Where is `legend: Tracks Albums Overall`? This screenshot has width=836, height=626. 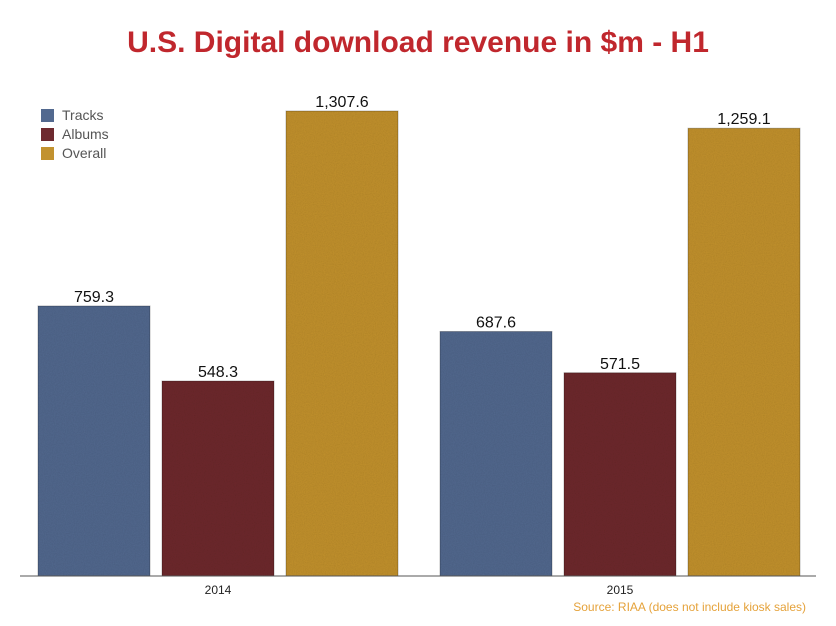
legend: Tracks Albums Overall is located at coordinates (75, 134).